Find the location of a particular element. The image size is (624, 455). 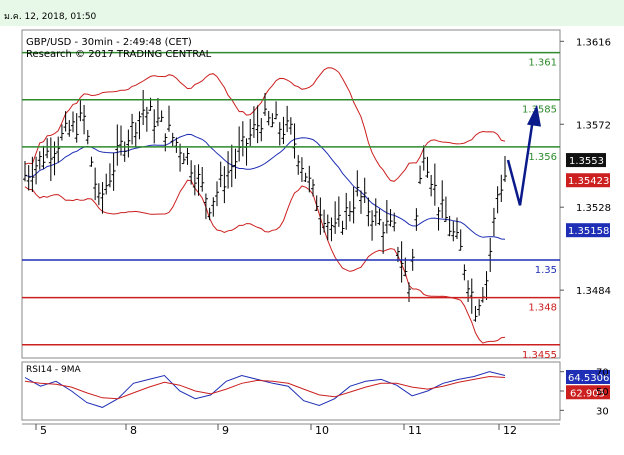

rsi-y-tick-label: 50 is located at coordinates (602, 392).